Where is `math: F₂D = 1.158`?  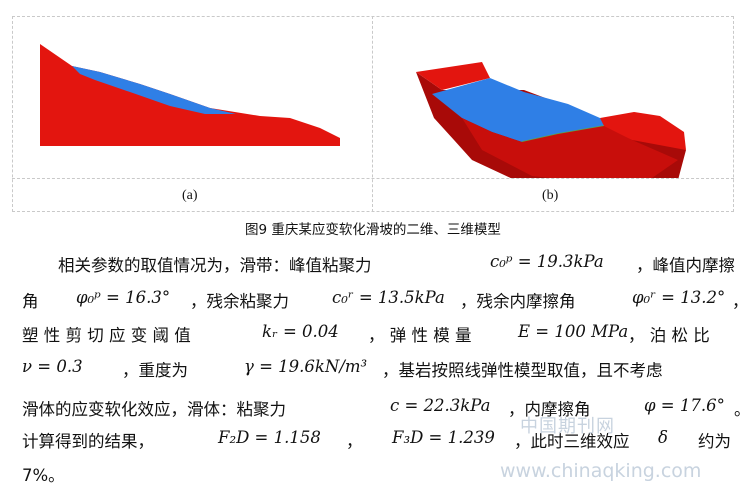 math: F₂D = 1.158 is located at coordinates (269, 437).